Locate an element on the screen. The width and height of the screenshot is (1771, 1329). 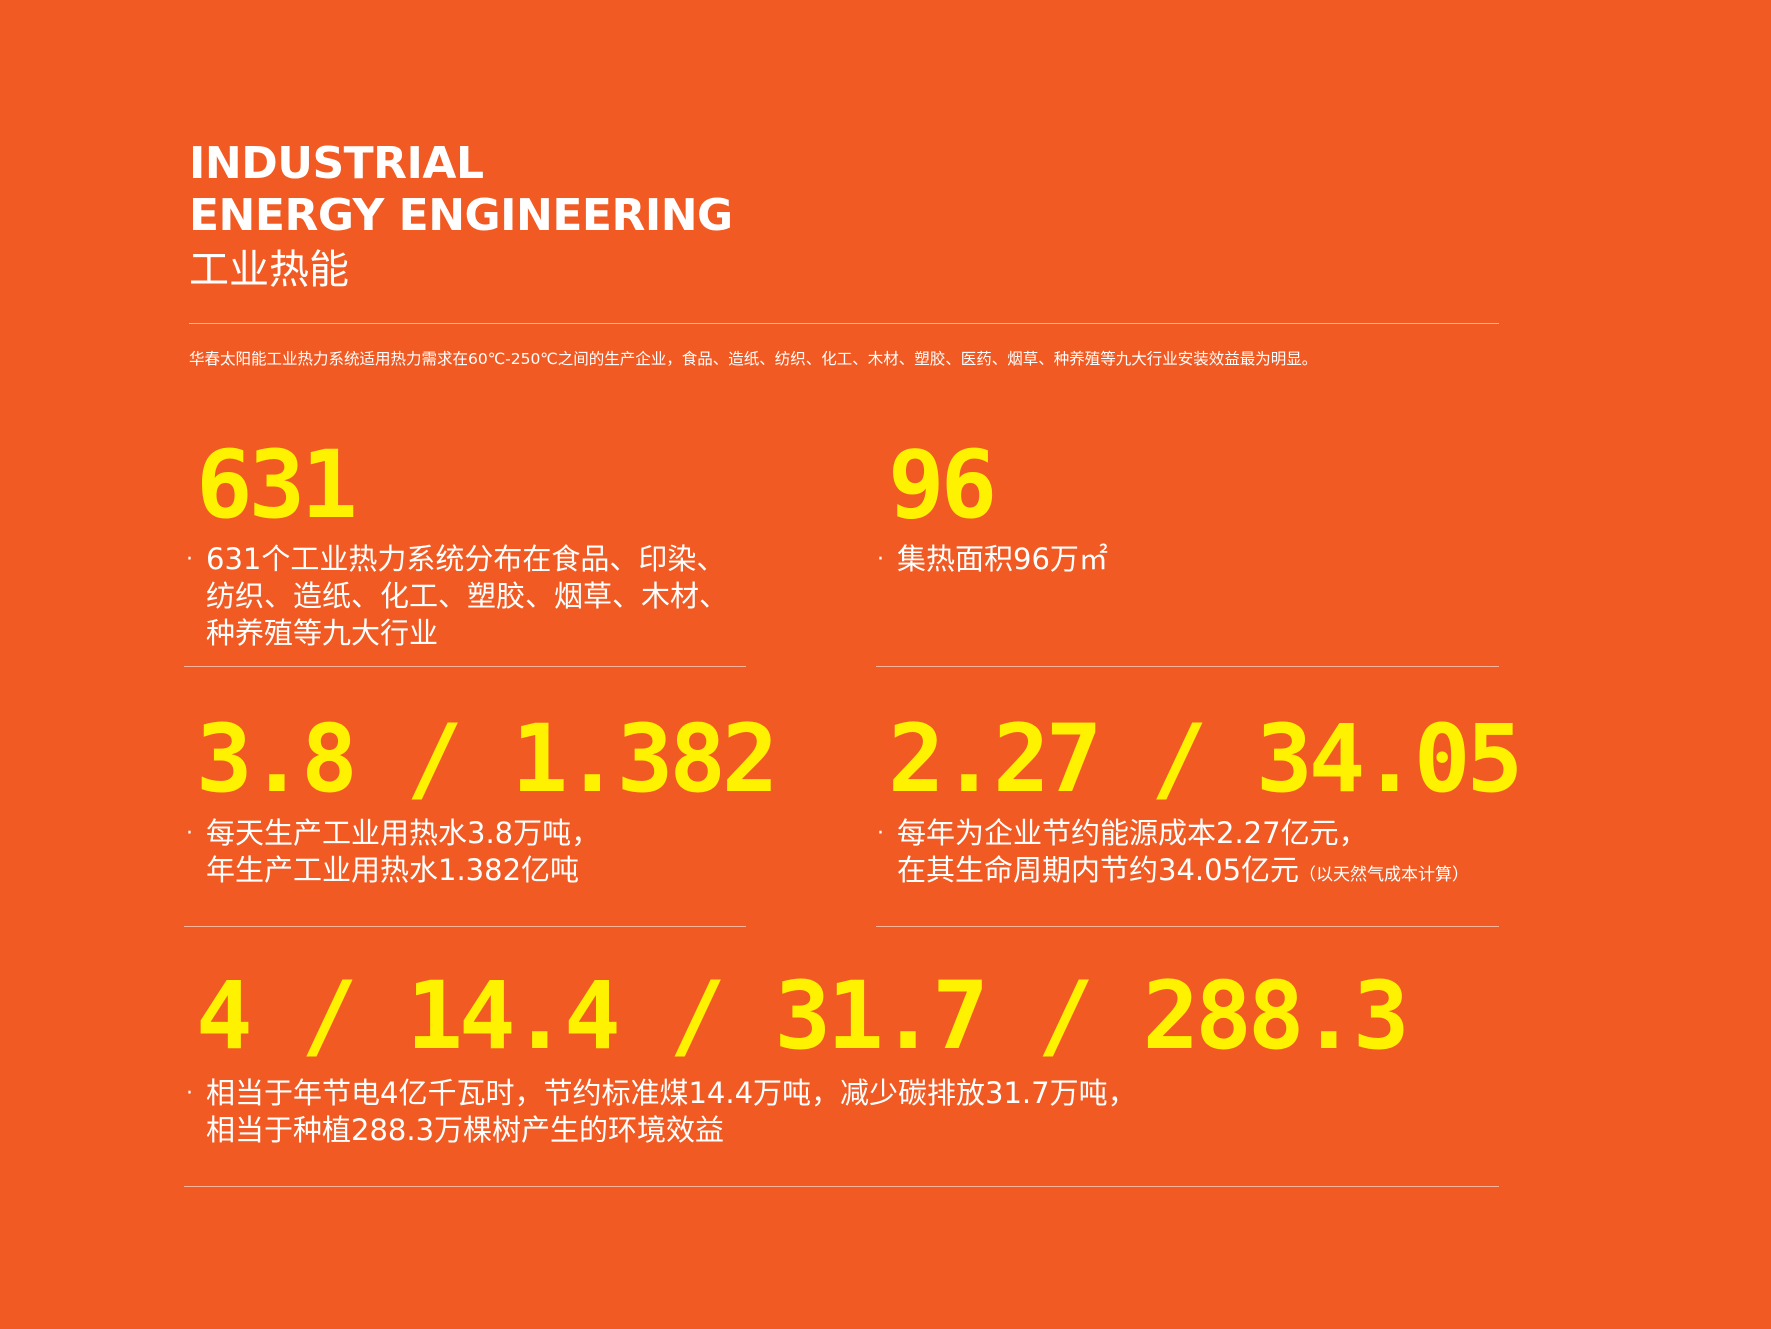
stat-631-line2: 纺织、造纸、化工、塑胶、烟草、木材、 is located at coordinates (467, 596).